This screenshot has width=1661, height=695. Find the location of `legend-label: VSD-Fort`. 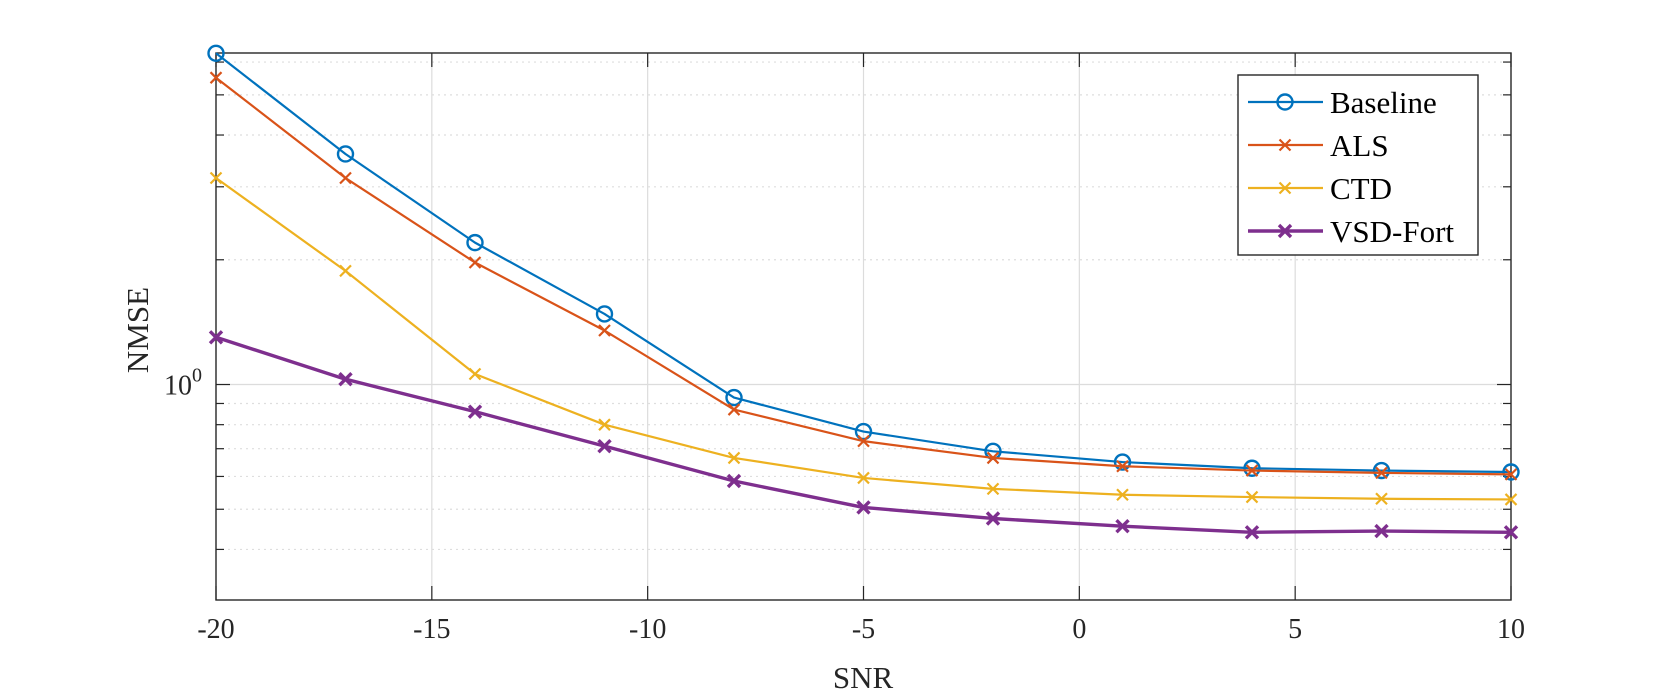

legend-label: VSD-Fort is located at coordinates (1392, 231).